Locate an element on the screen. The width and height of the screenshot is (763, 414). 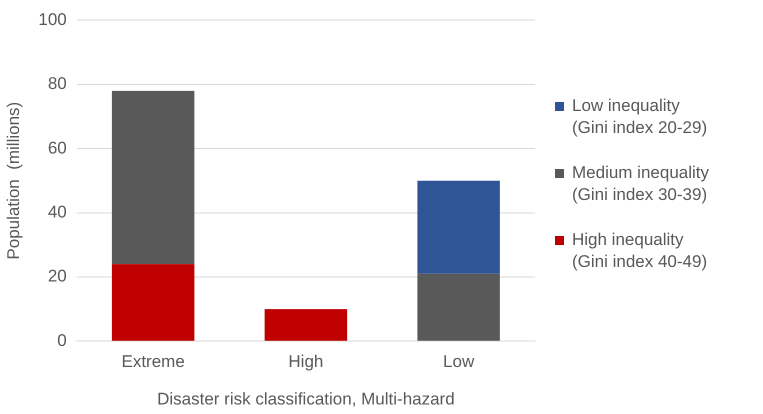
y-axis-title: Population (millions) is located at coordinates (13, 181).